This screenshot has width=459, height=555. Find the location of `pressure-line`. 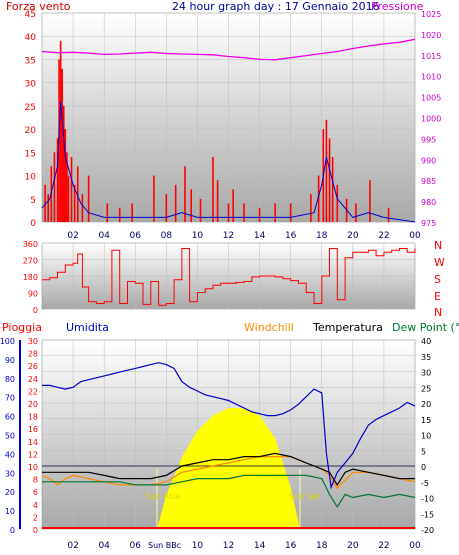

pressure-line is located at coordinates (228, 49).